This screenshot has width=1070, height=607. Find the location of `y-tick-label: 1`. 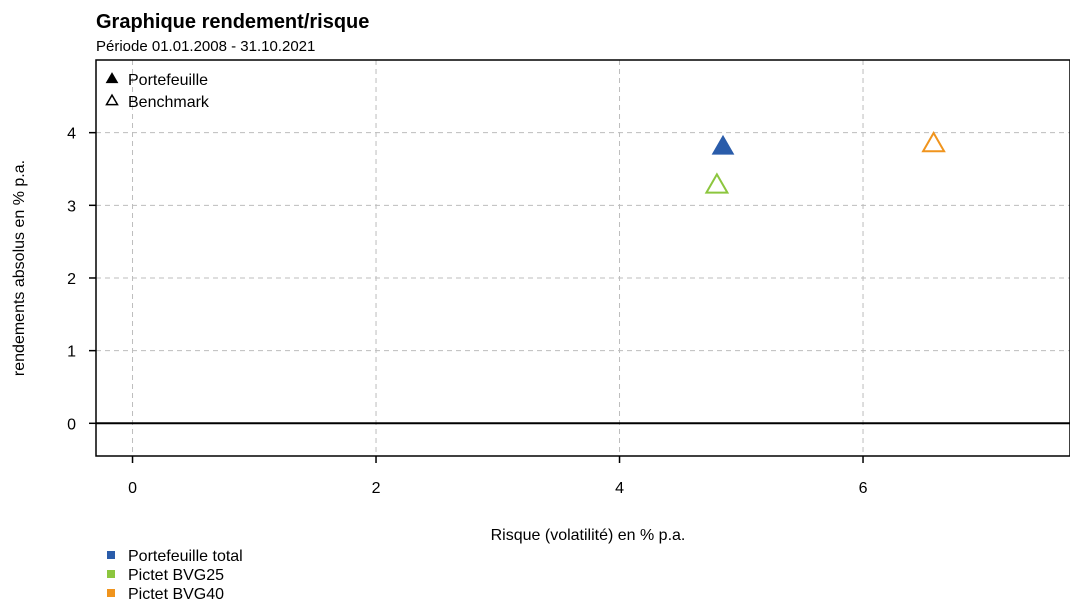

y-tick-label: 1 is located at coordinates (71, 352).